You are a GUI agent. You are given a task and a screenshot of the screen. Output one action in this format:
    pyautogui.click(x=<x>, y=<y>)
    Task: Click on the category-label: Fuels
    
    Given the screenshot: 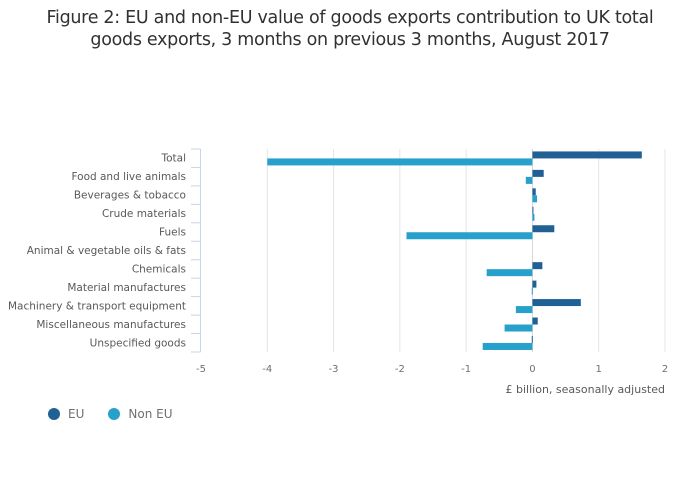 What is the action you would take?
    pyautogui.click(x=172, y=233)
    